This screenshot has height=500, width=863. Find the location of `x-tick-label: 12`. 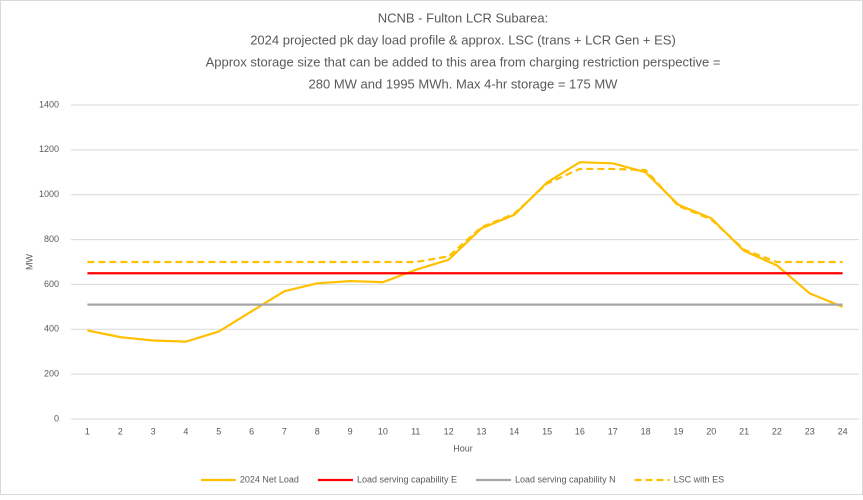

x-tick-label: 12 is located at coordinates (449, 431).